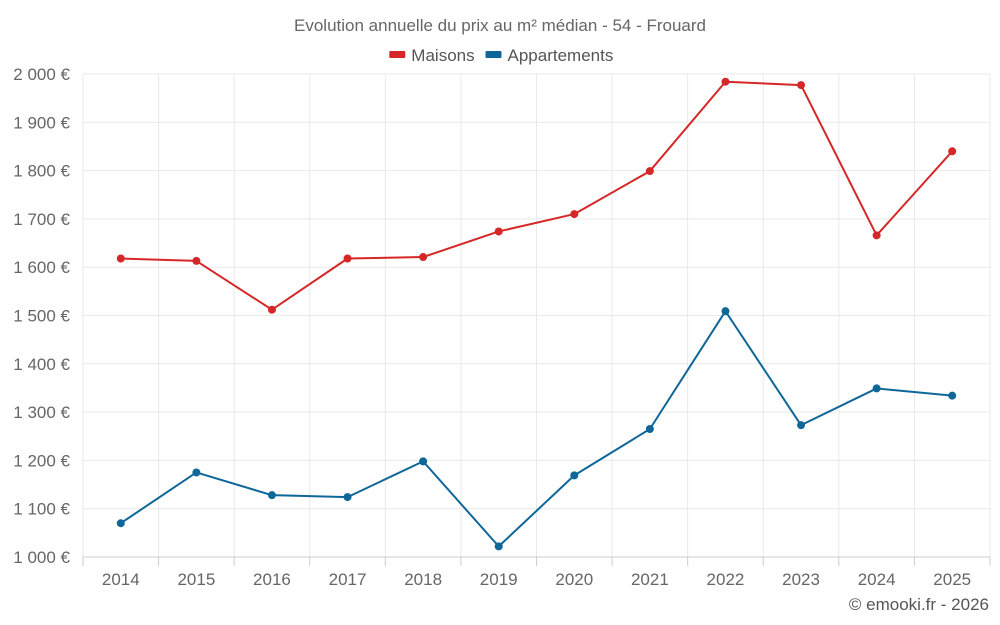 Image resolution: width=1000 pixels, height=625 pixels. What do you see at coordinates (442, 55) in the screenshot?
I see `legend-label: Maisons` at bounding box center [442, 55].